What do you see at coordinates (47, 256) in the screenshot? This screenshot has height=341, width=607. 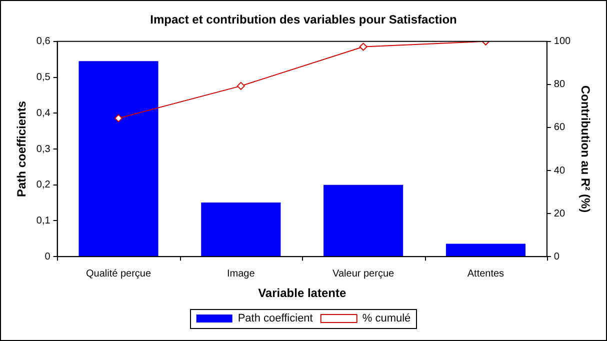 I see `y-tick-label: 0` at bounding box center [47, 256].